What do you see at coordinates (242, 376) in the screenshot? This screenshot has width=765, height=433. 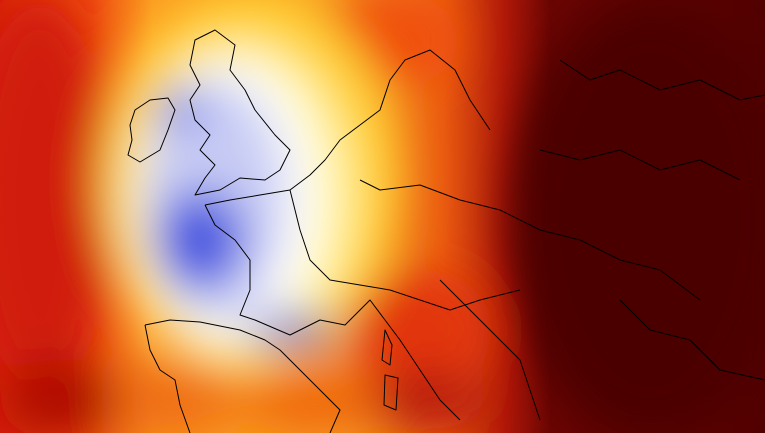 I see `iberia-north` at bounding box center [242, 376].